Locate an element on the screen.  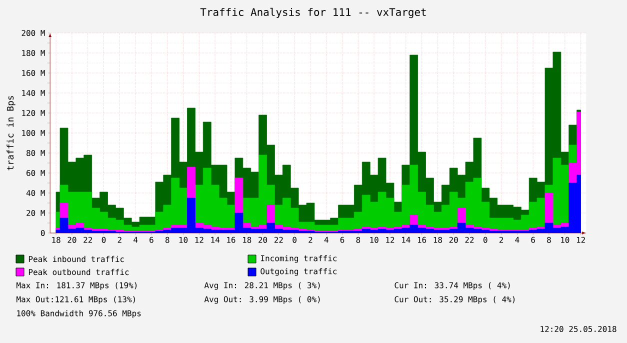
legend-label: Peak inbound traffic is located at coordinates (76, 259).